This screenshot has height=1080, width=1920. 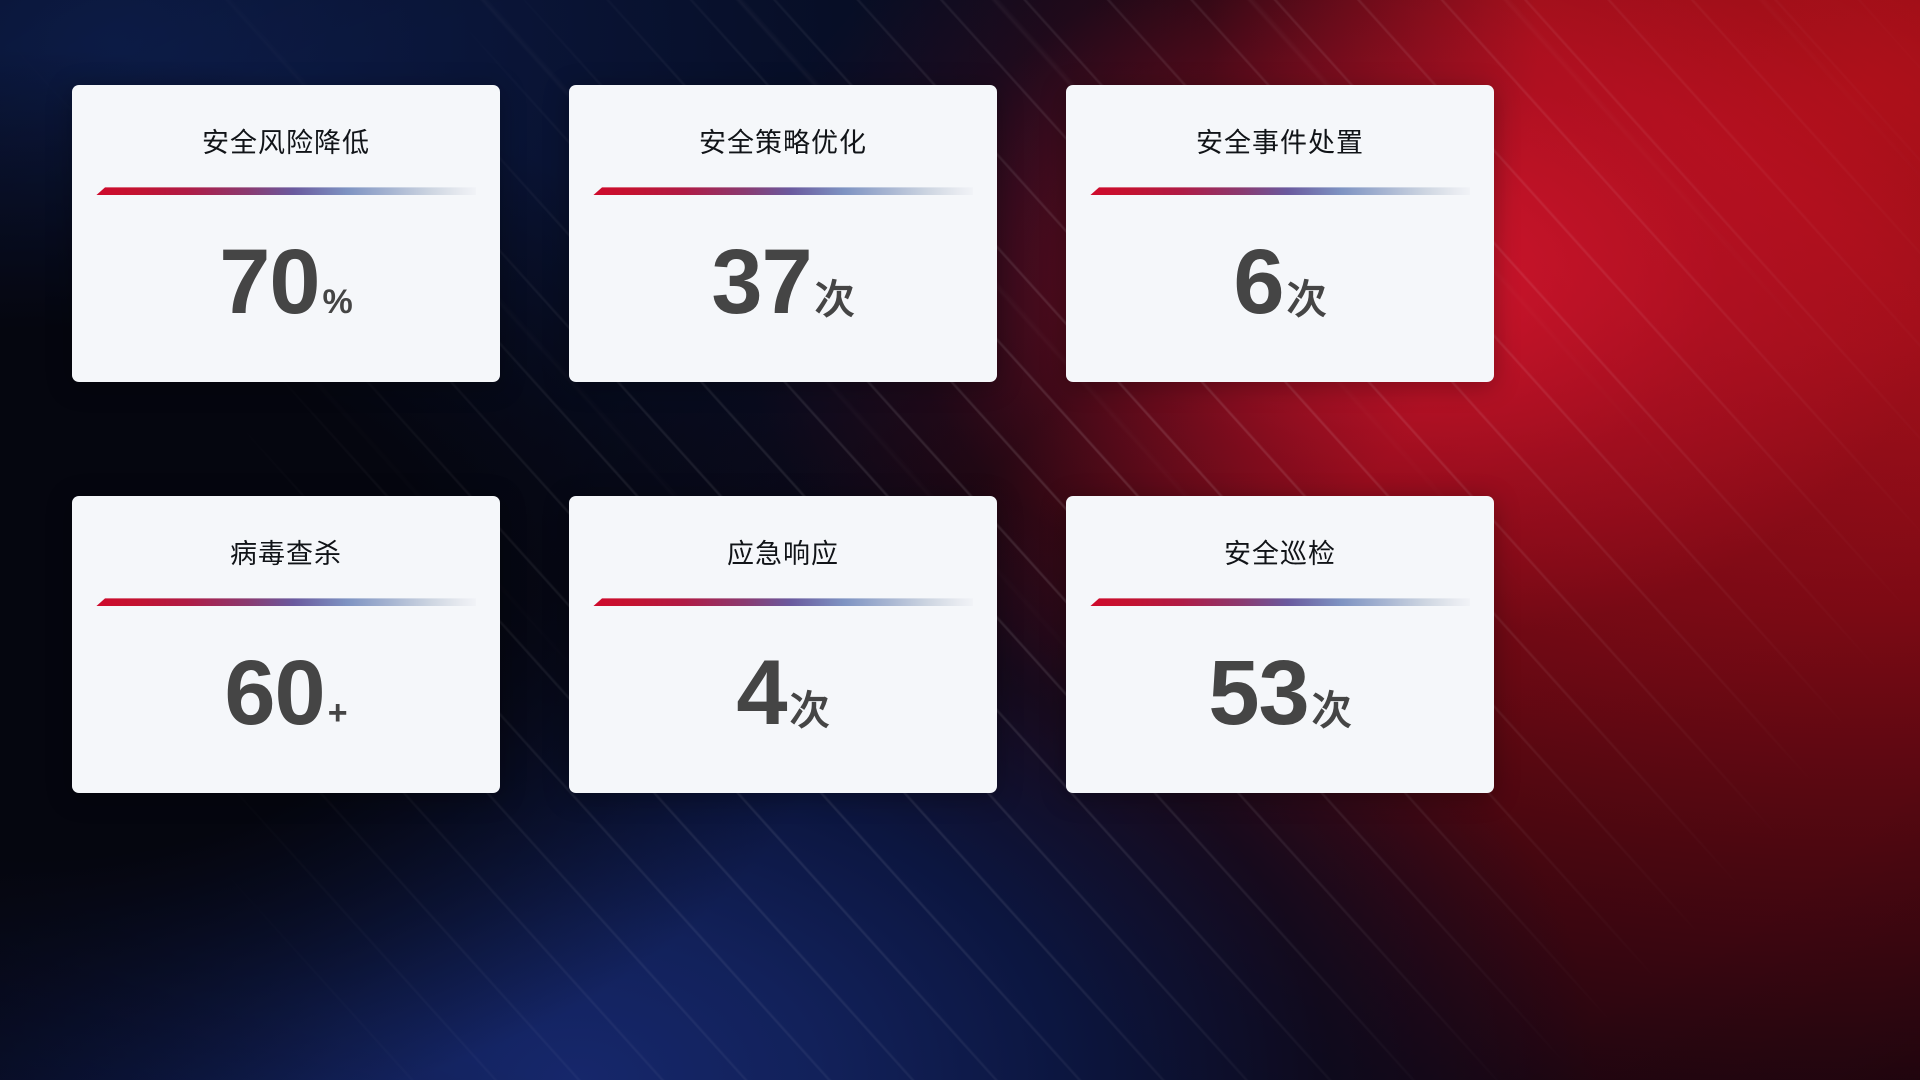 I want to click on stat-card: 安全巡检 53 次, so click(x=1280, y=644).